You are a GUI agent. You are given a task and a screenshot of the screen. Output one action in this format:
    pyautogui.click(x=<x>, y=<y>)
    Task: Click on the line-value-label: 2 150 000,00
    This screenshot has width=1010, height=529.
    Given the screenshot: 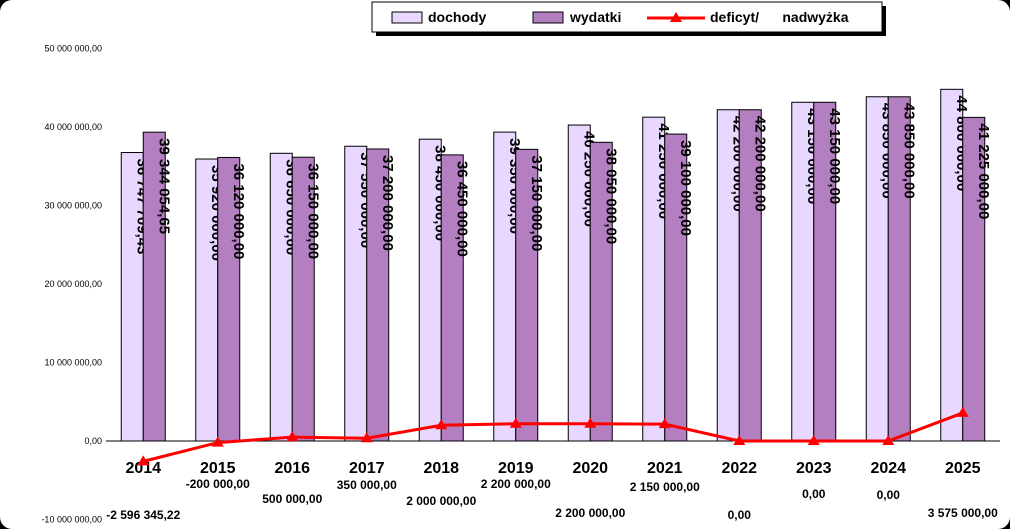 What is the action you would take?
    pyautogui.click(x=665, y=487)
    